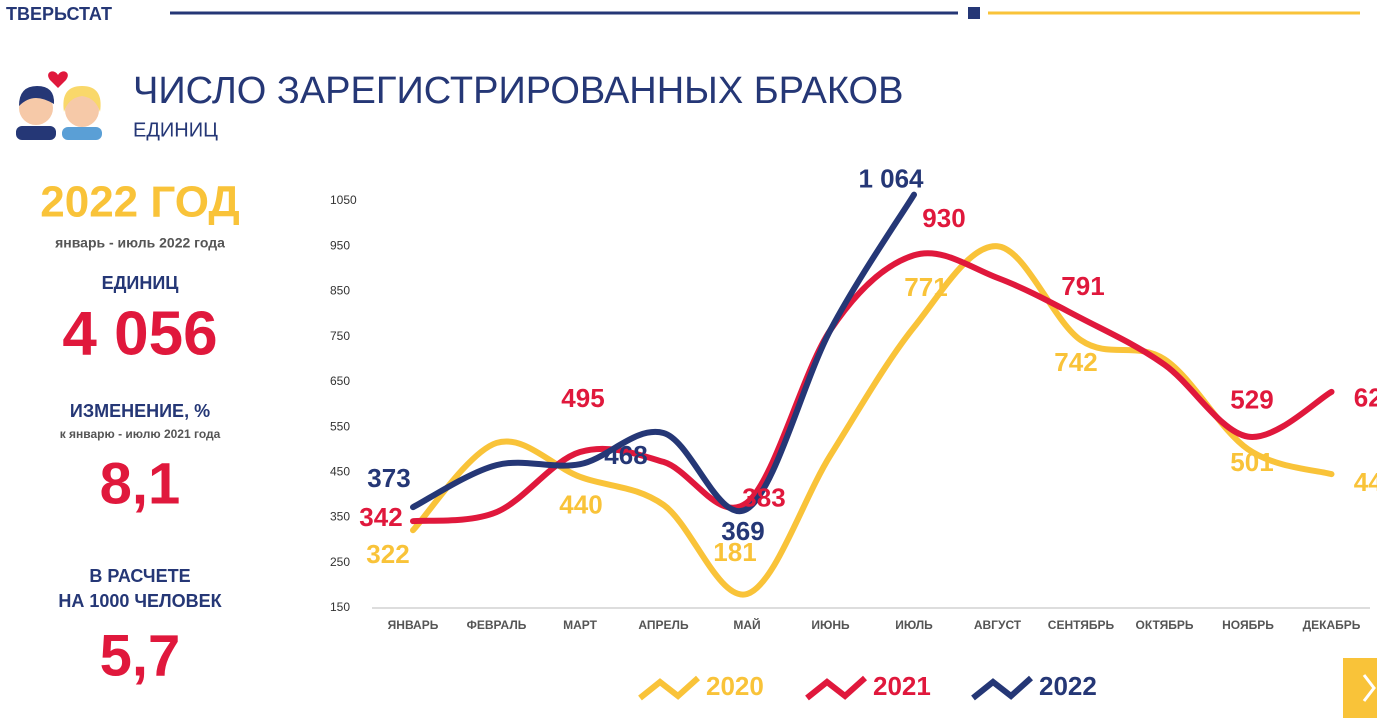  What do you see at coordinates (140, 483) in the screenshot?
I see `summary-change-value: 8,1` at bounding box center [140, 483].